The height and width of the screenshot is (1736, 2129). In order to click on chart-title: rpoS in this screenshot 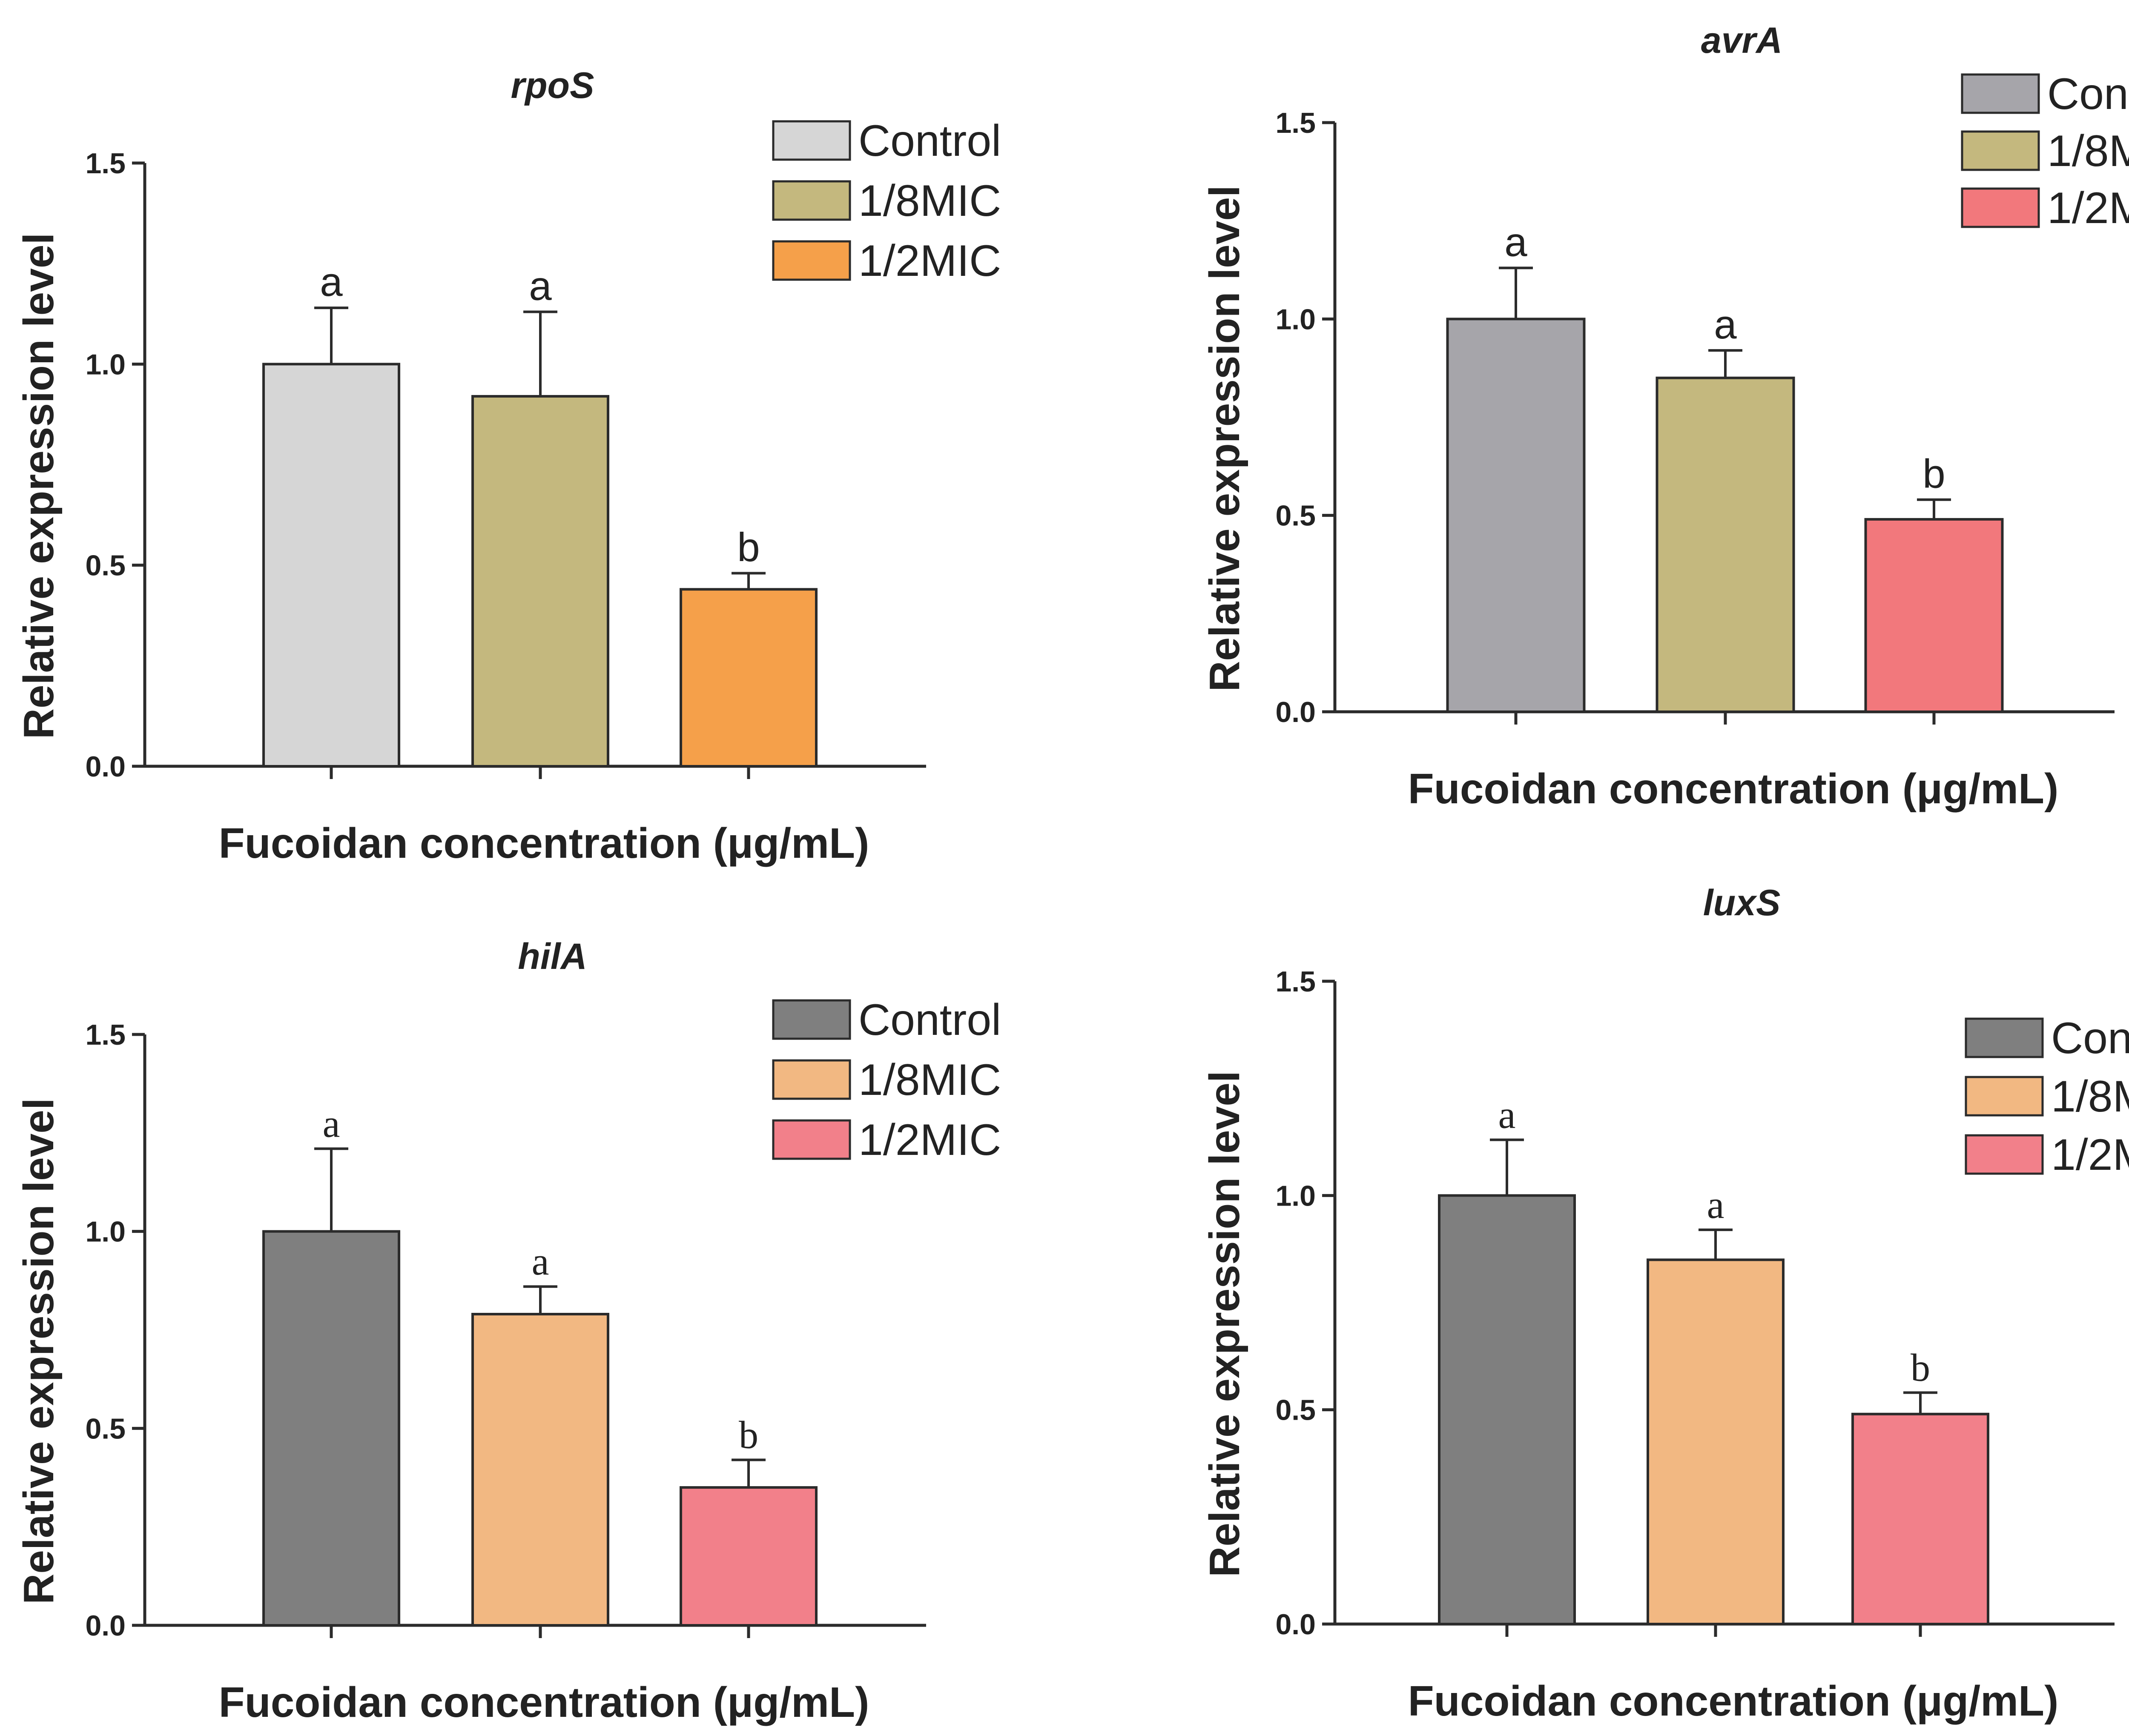, I will do `click(552, 85)`.